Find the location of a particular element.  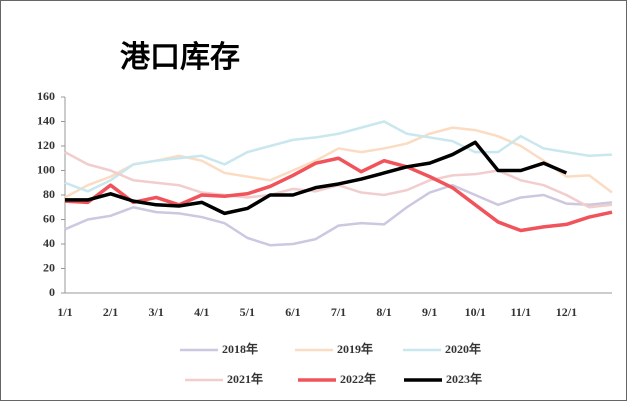

y-tick-label: 100 is located at coordinates (46, 169).